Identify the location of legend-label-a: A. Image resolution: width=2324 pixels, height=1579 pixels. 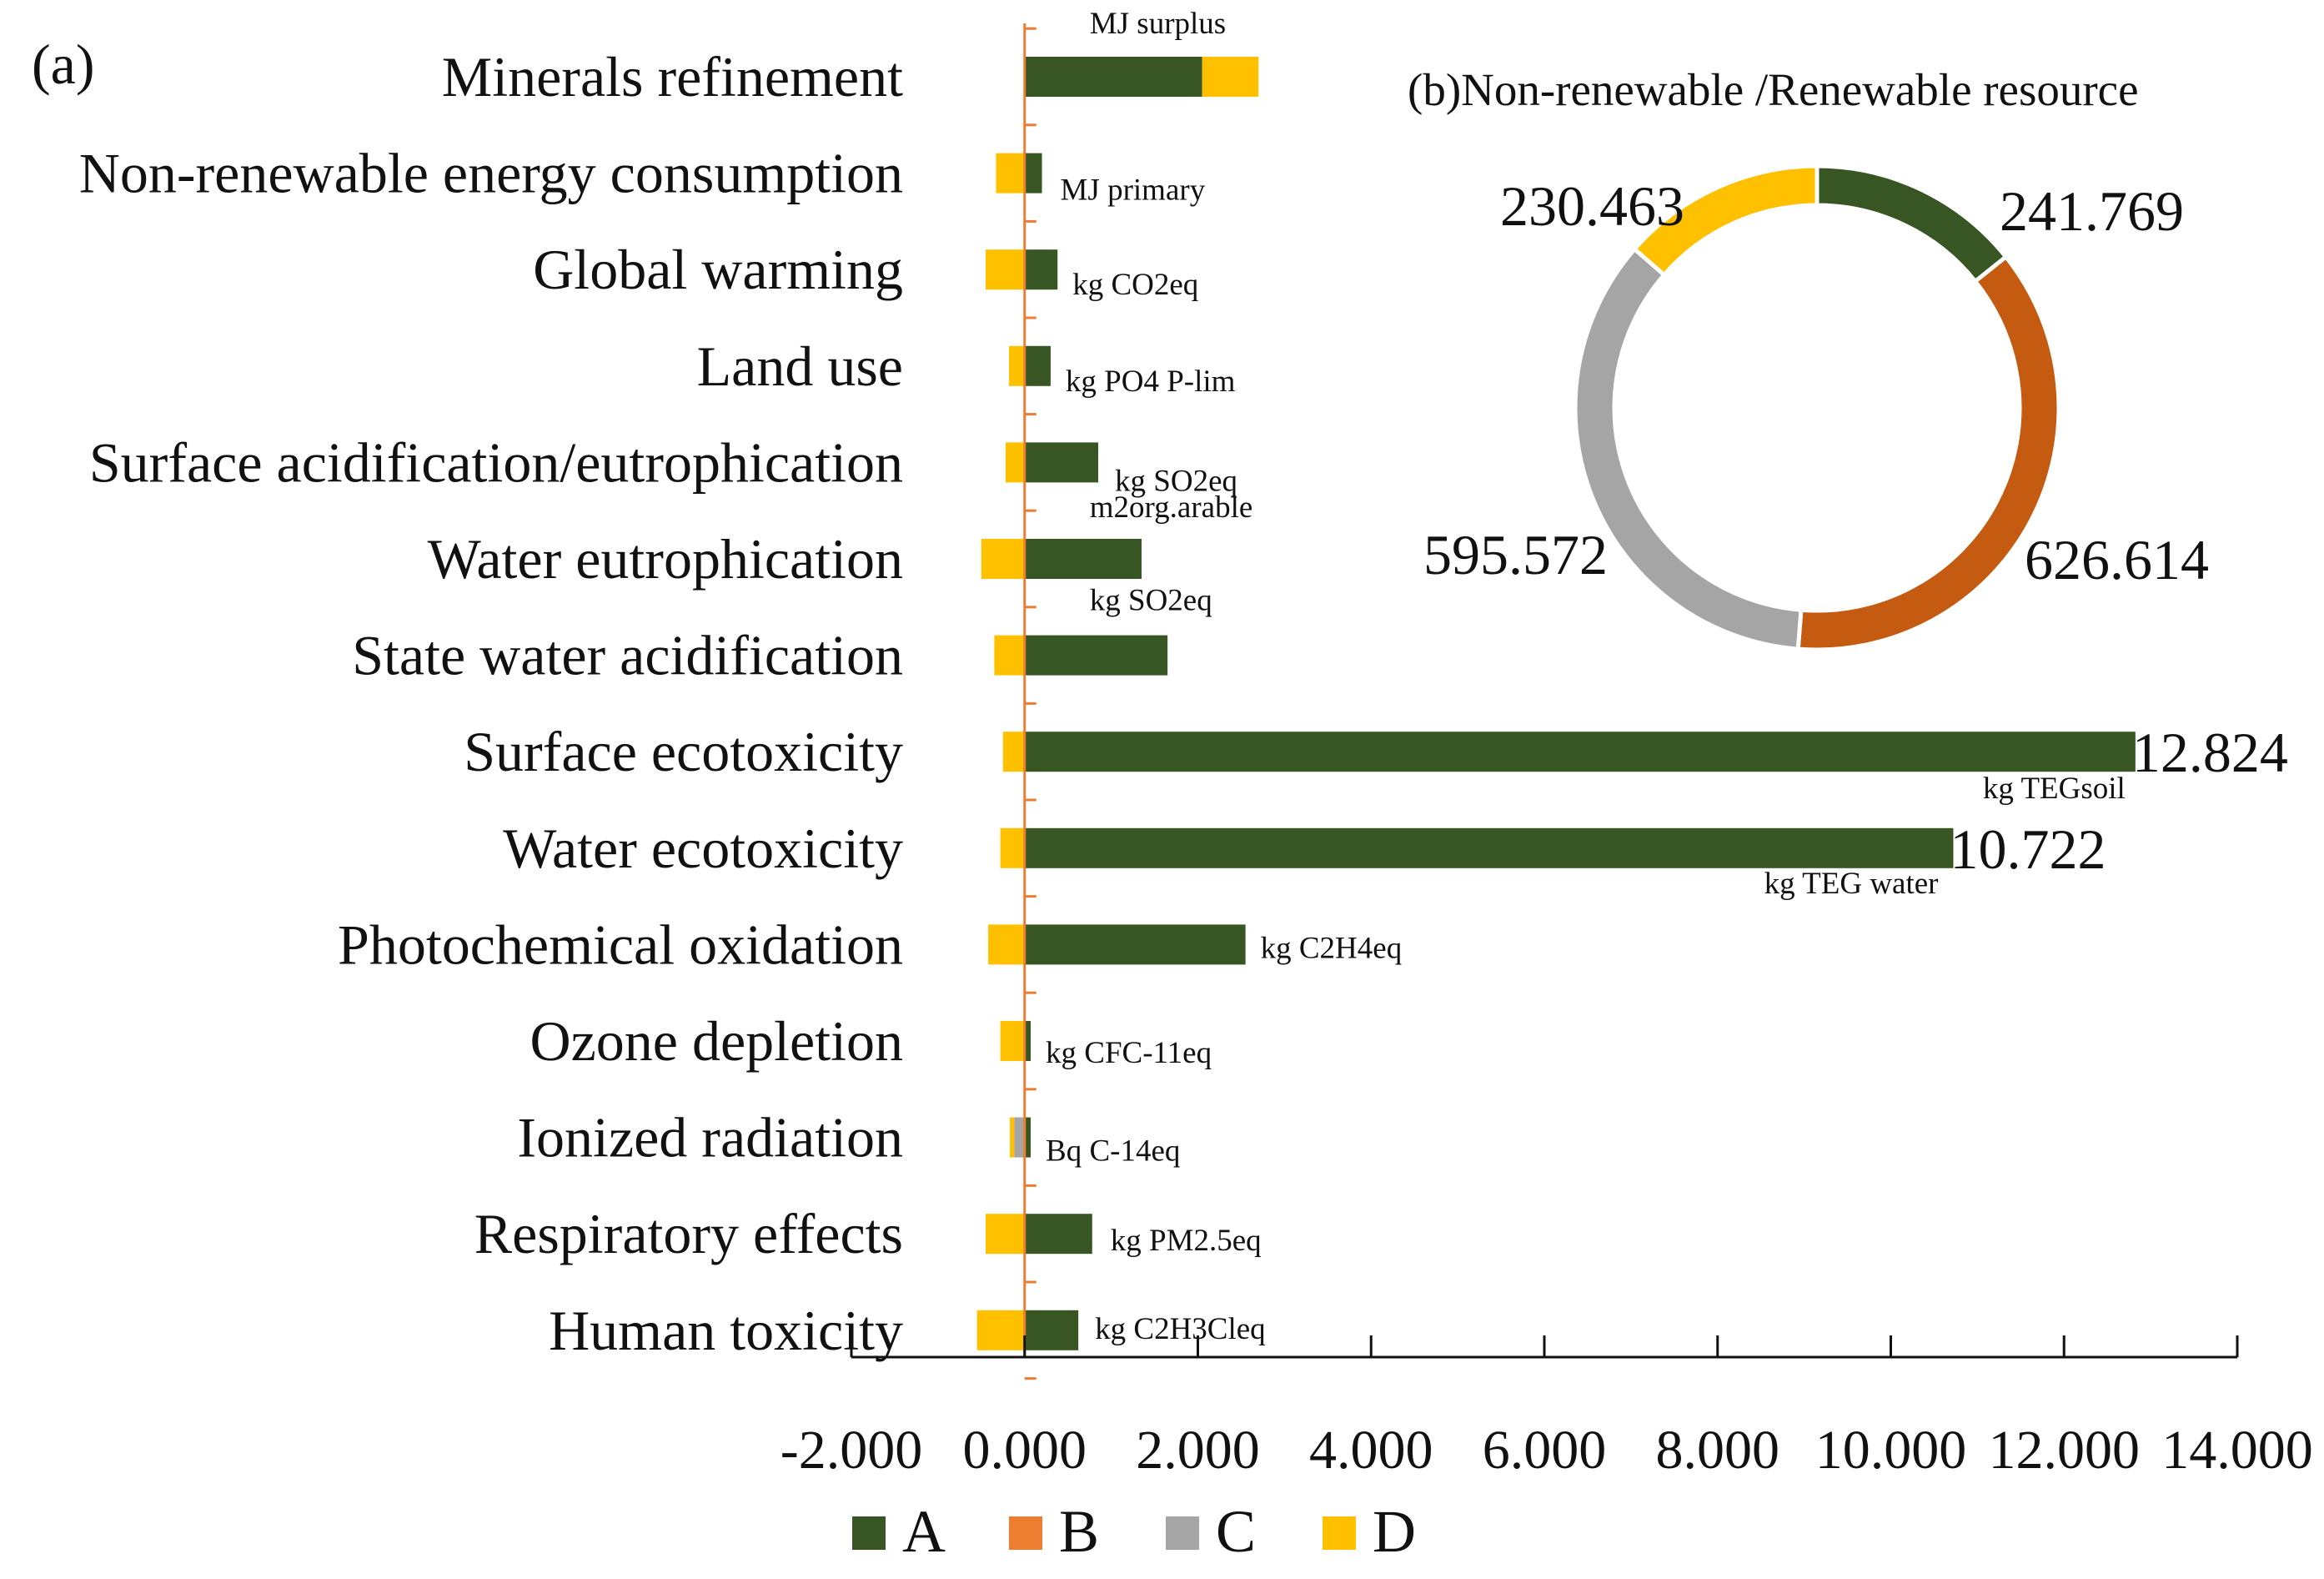
(924, 1531).